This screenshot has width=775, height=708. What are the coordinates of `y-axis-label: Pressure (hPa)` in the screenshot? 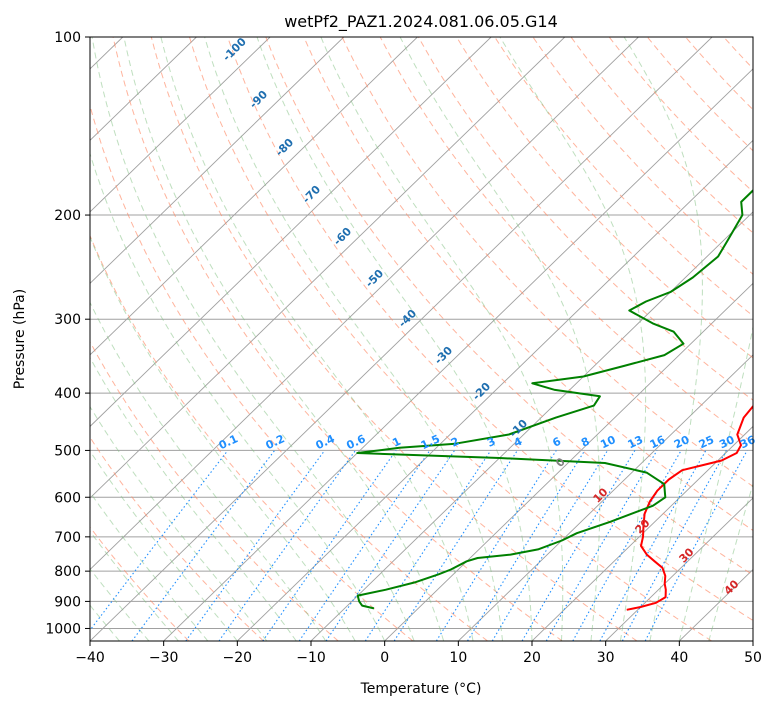 It's located at (20, 339).